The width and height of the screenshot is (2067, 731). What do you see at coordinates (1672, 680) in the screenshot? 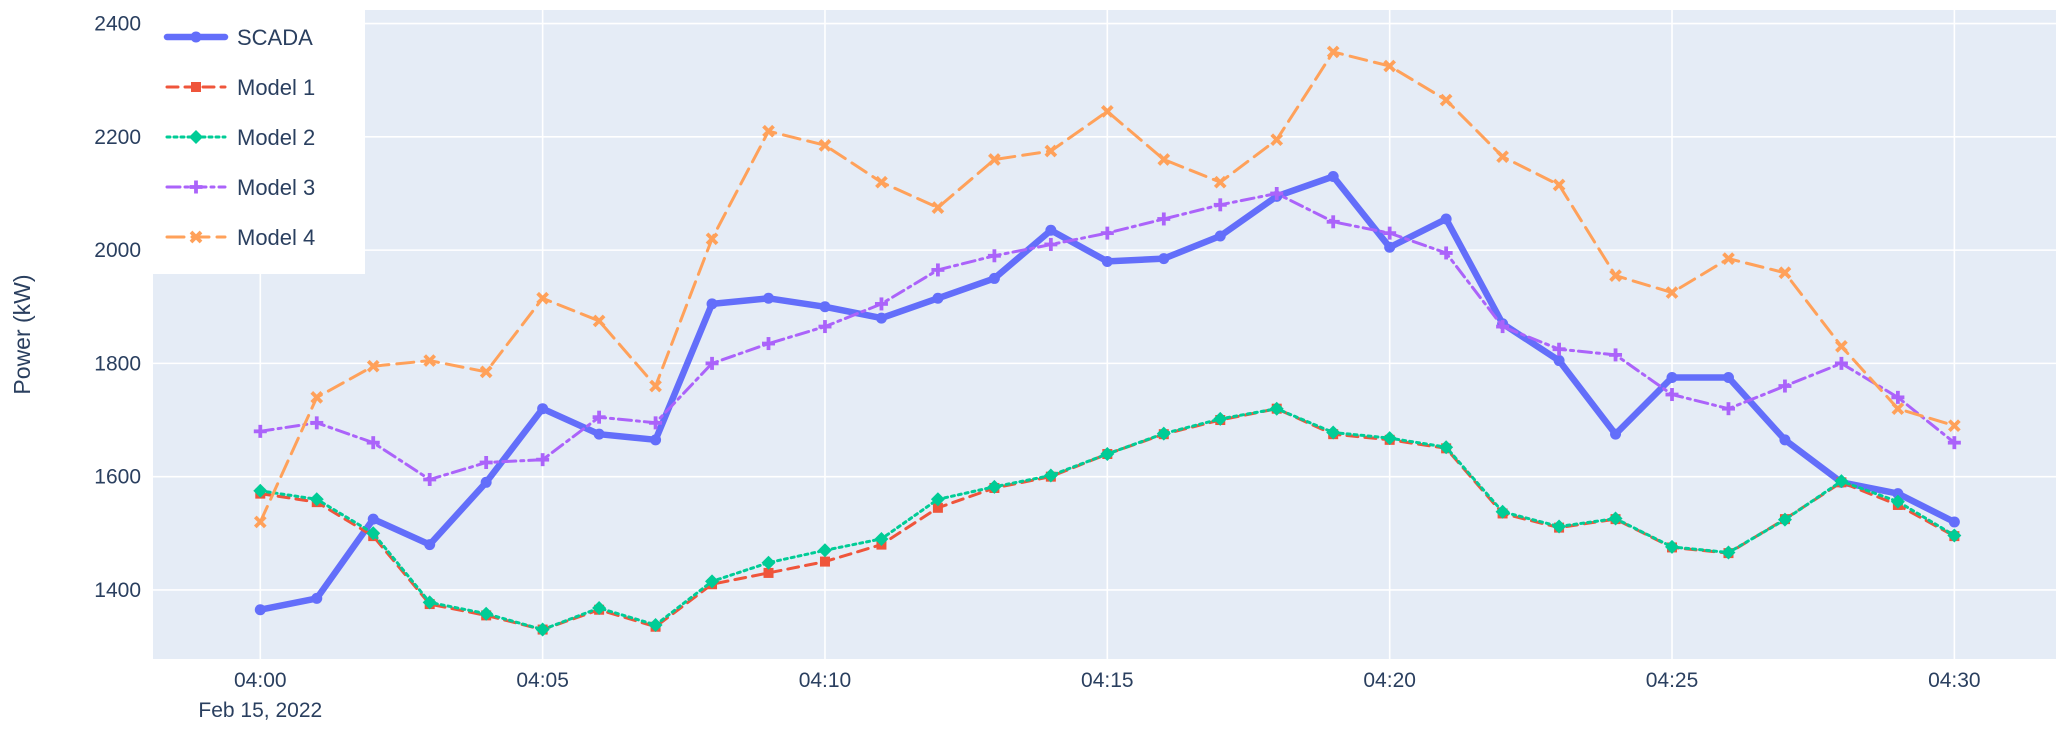
I see `svg-text: 04:25` at bounding box center [1672, 680].